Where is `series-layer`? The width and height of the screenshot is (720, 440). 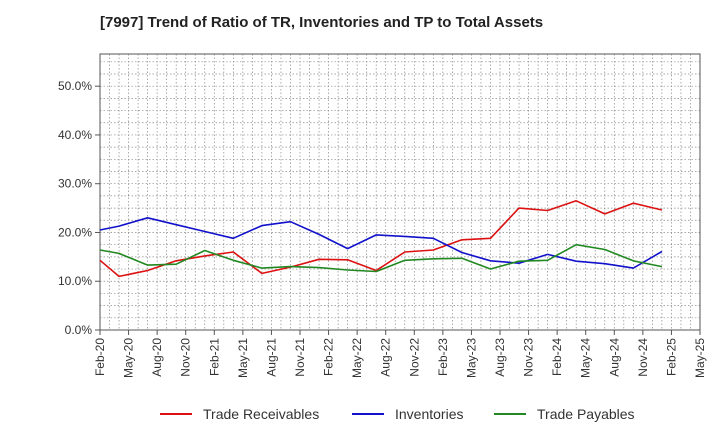
series-layer is located at coordinates (381, 239).